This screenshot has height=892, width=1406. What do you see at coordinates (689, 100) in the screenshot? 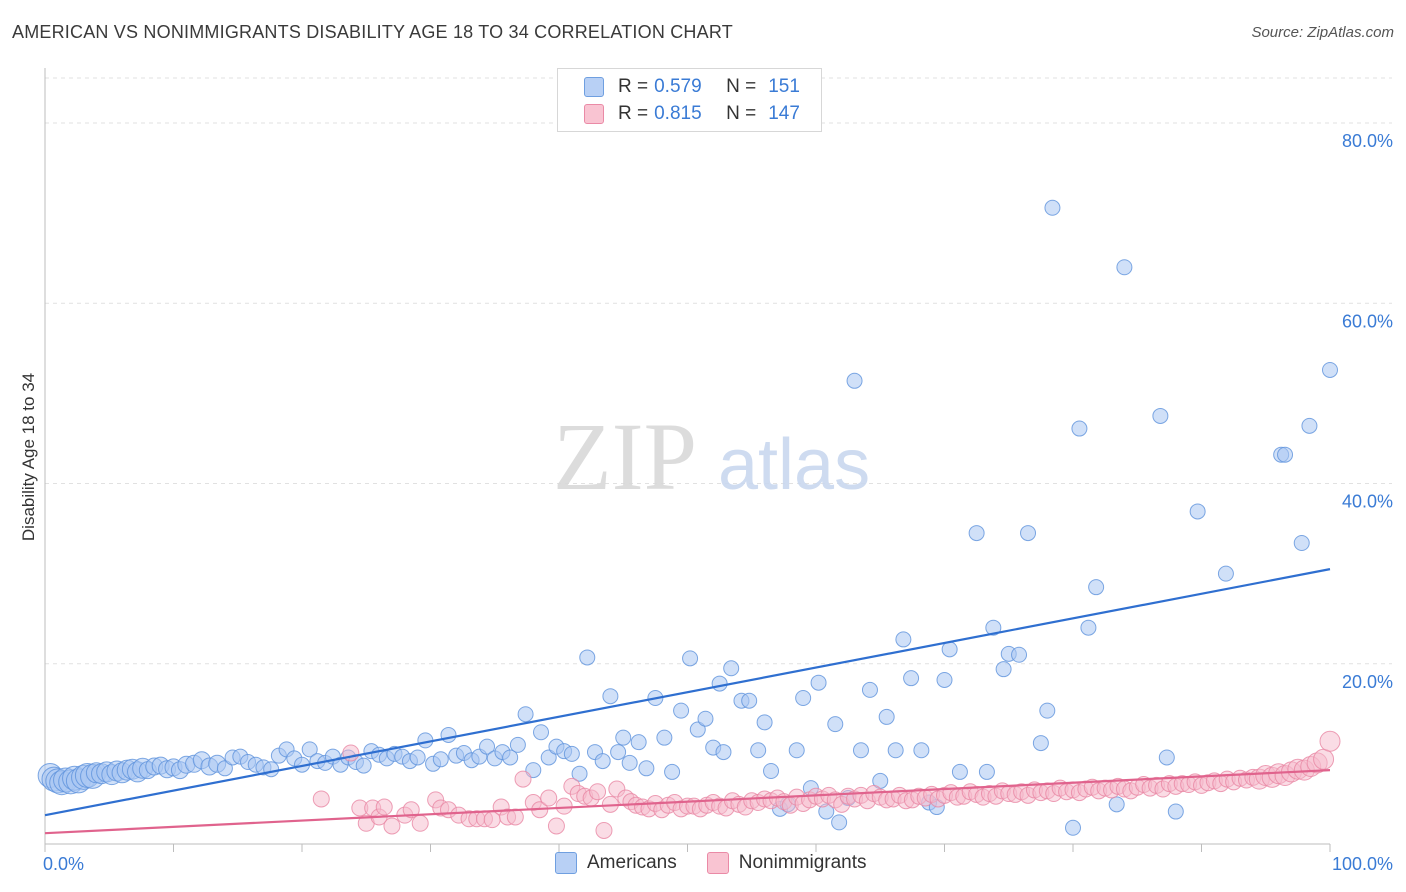
I see `correlation-legend: R = 0.579 N = 151 R = 0.815 N = 147` at bounding box center [689, 100].